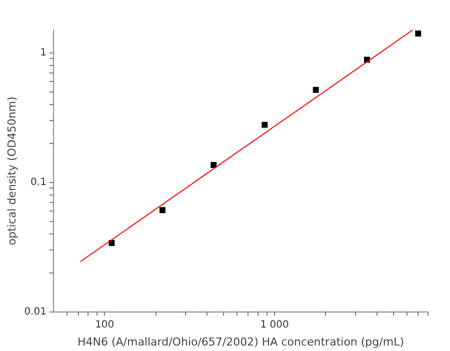 The image size is (450, 351). I want to click on x-tick-label: 1 000, so click(274, 324).